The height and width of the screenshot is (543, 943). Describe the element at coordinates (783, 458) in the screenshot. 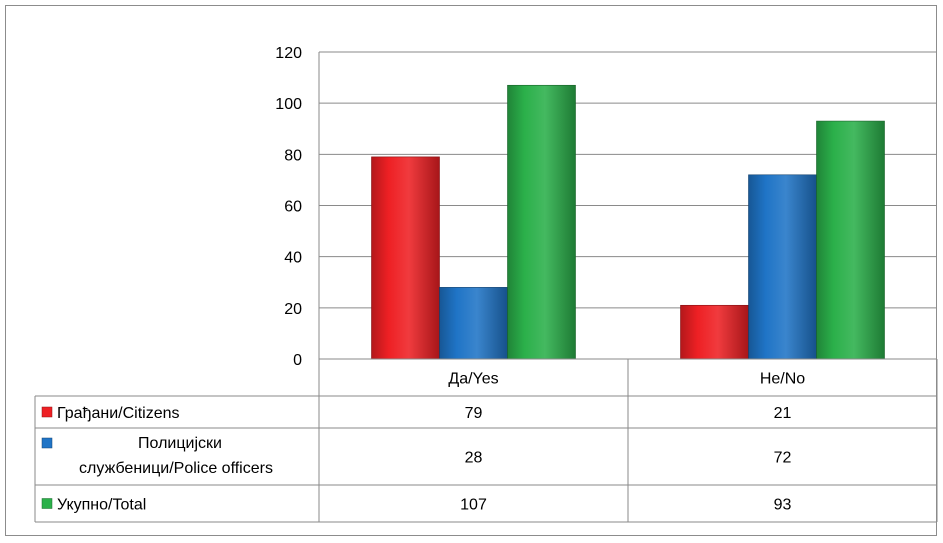

I see `table-value: 72` at that location.